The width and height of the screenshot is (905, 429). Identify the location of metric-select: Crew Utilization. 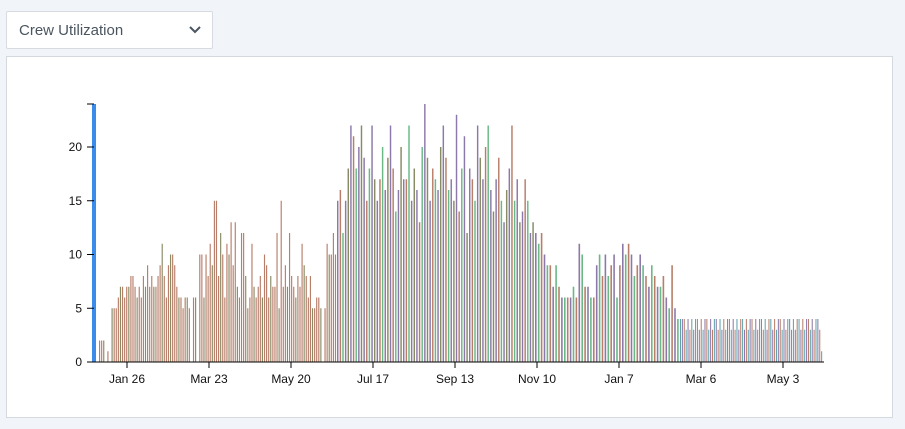
(109, 30).